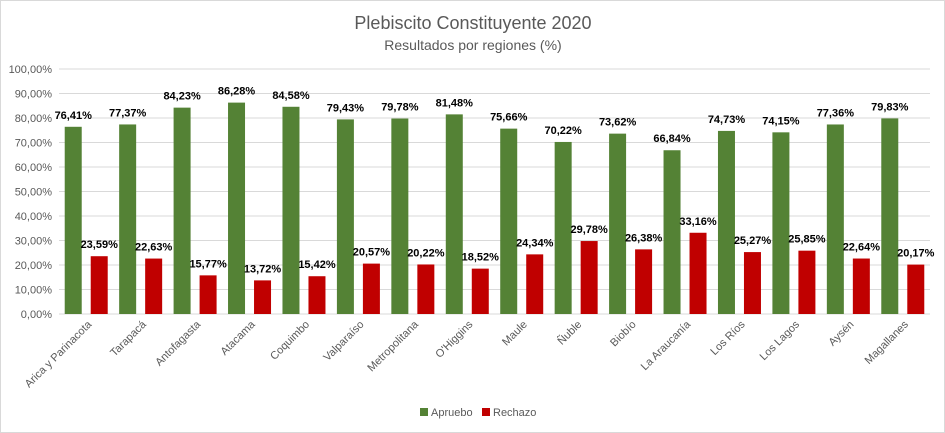  Describe the element at coordinates (34, 95) in the screenshot. I see `y-tick-label: 90,00%` at that location.